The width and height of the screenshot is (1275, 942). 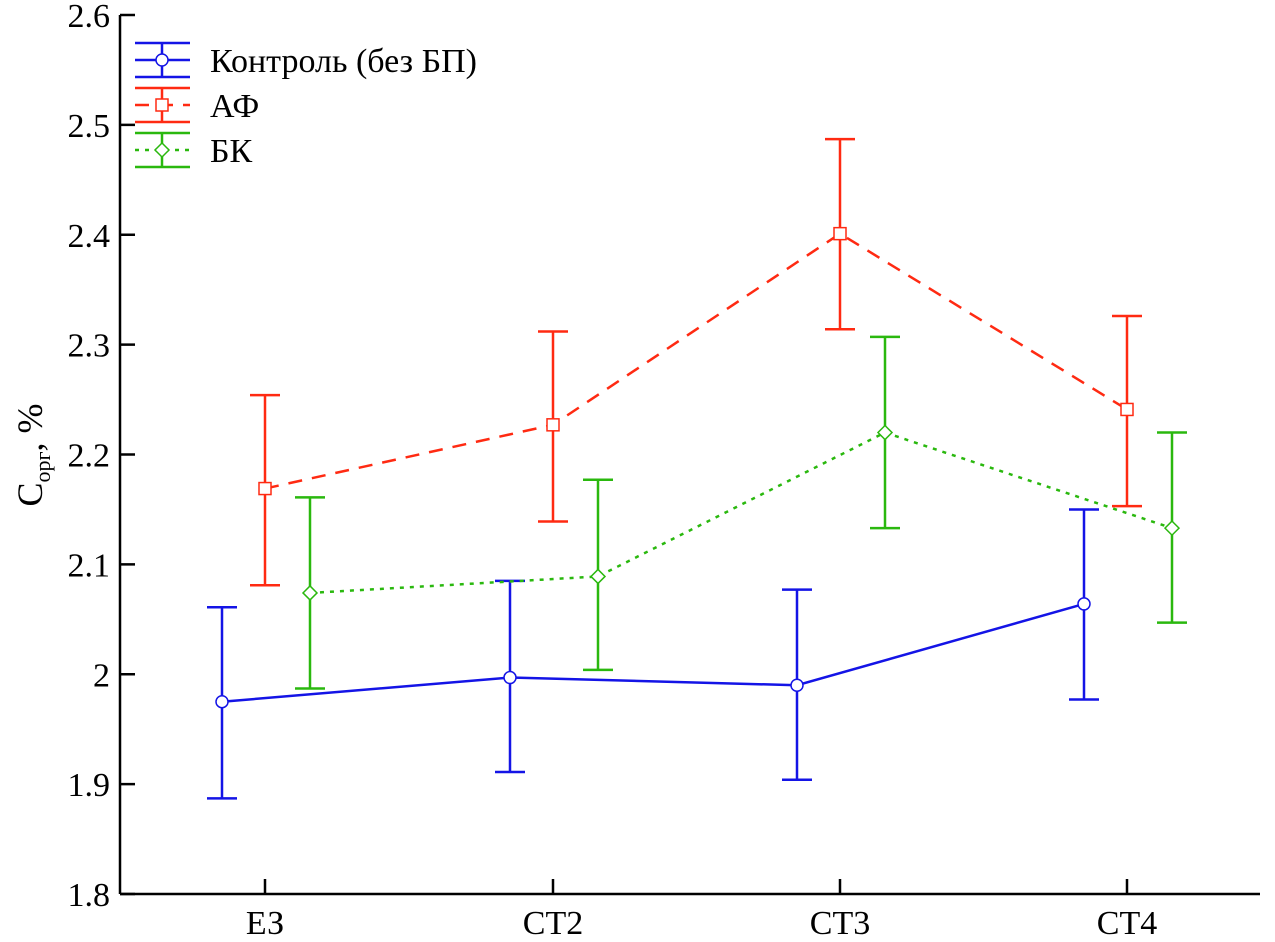 I want to click on legend-label: Контроль (без БП), so click(x=343, y=61).